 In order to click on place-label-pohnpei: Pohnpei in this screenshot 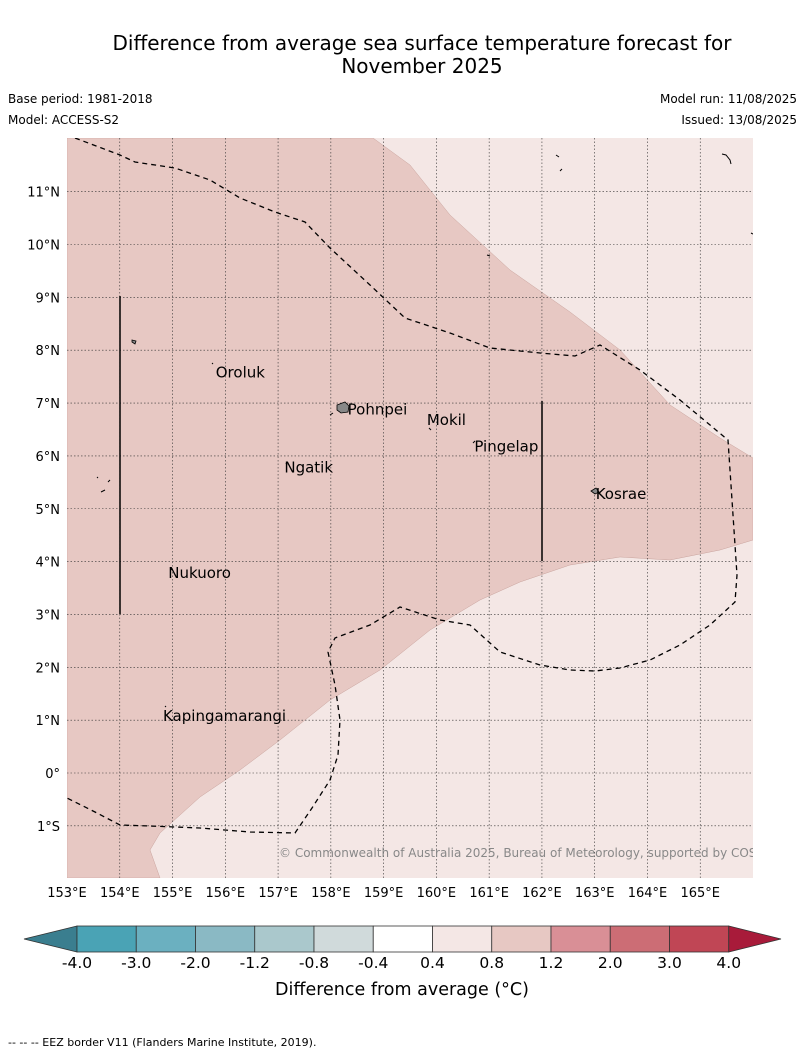, I will do `click(378, 409)`.